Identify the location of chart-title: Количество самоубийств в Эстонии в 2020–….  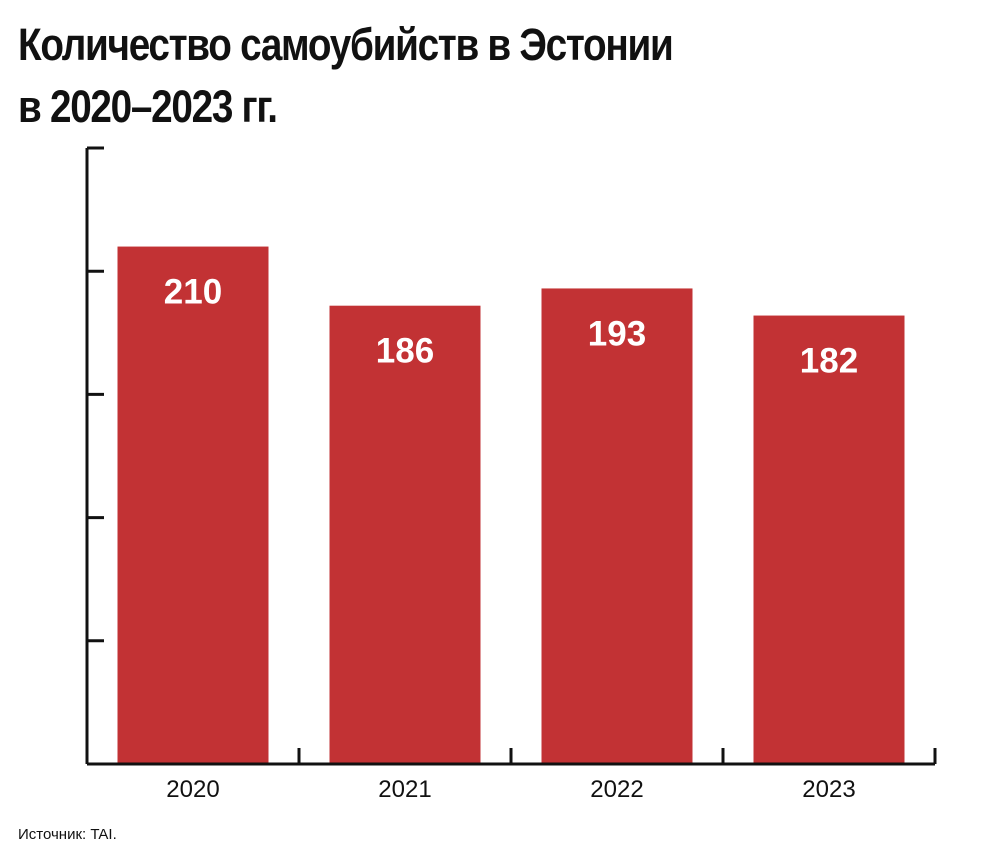
(431, 76).